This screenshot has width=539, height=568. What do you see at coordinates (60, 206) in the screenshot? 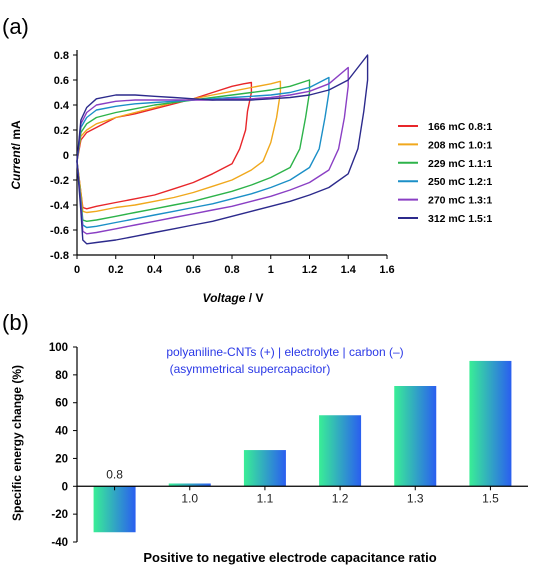
I see `y-tick-label: -0.4` at bounding box center [60, 206].